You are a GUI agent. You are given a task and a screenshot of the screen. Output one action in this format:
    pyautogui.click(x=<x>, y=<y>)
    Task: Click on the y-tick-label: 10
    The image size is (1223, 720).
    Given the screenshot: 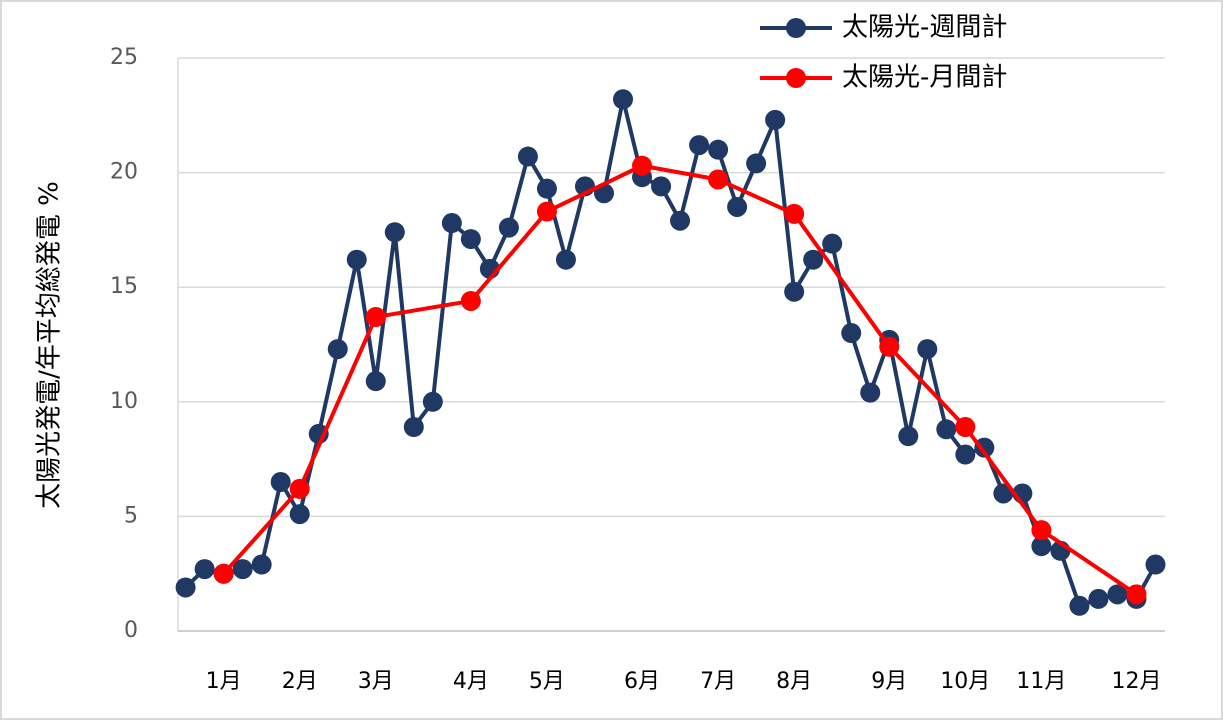 What is the action you would take?
    pyautogui.click(x=124, y=401)
    